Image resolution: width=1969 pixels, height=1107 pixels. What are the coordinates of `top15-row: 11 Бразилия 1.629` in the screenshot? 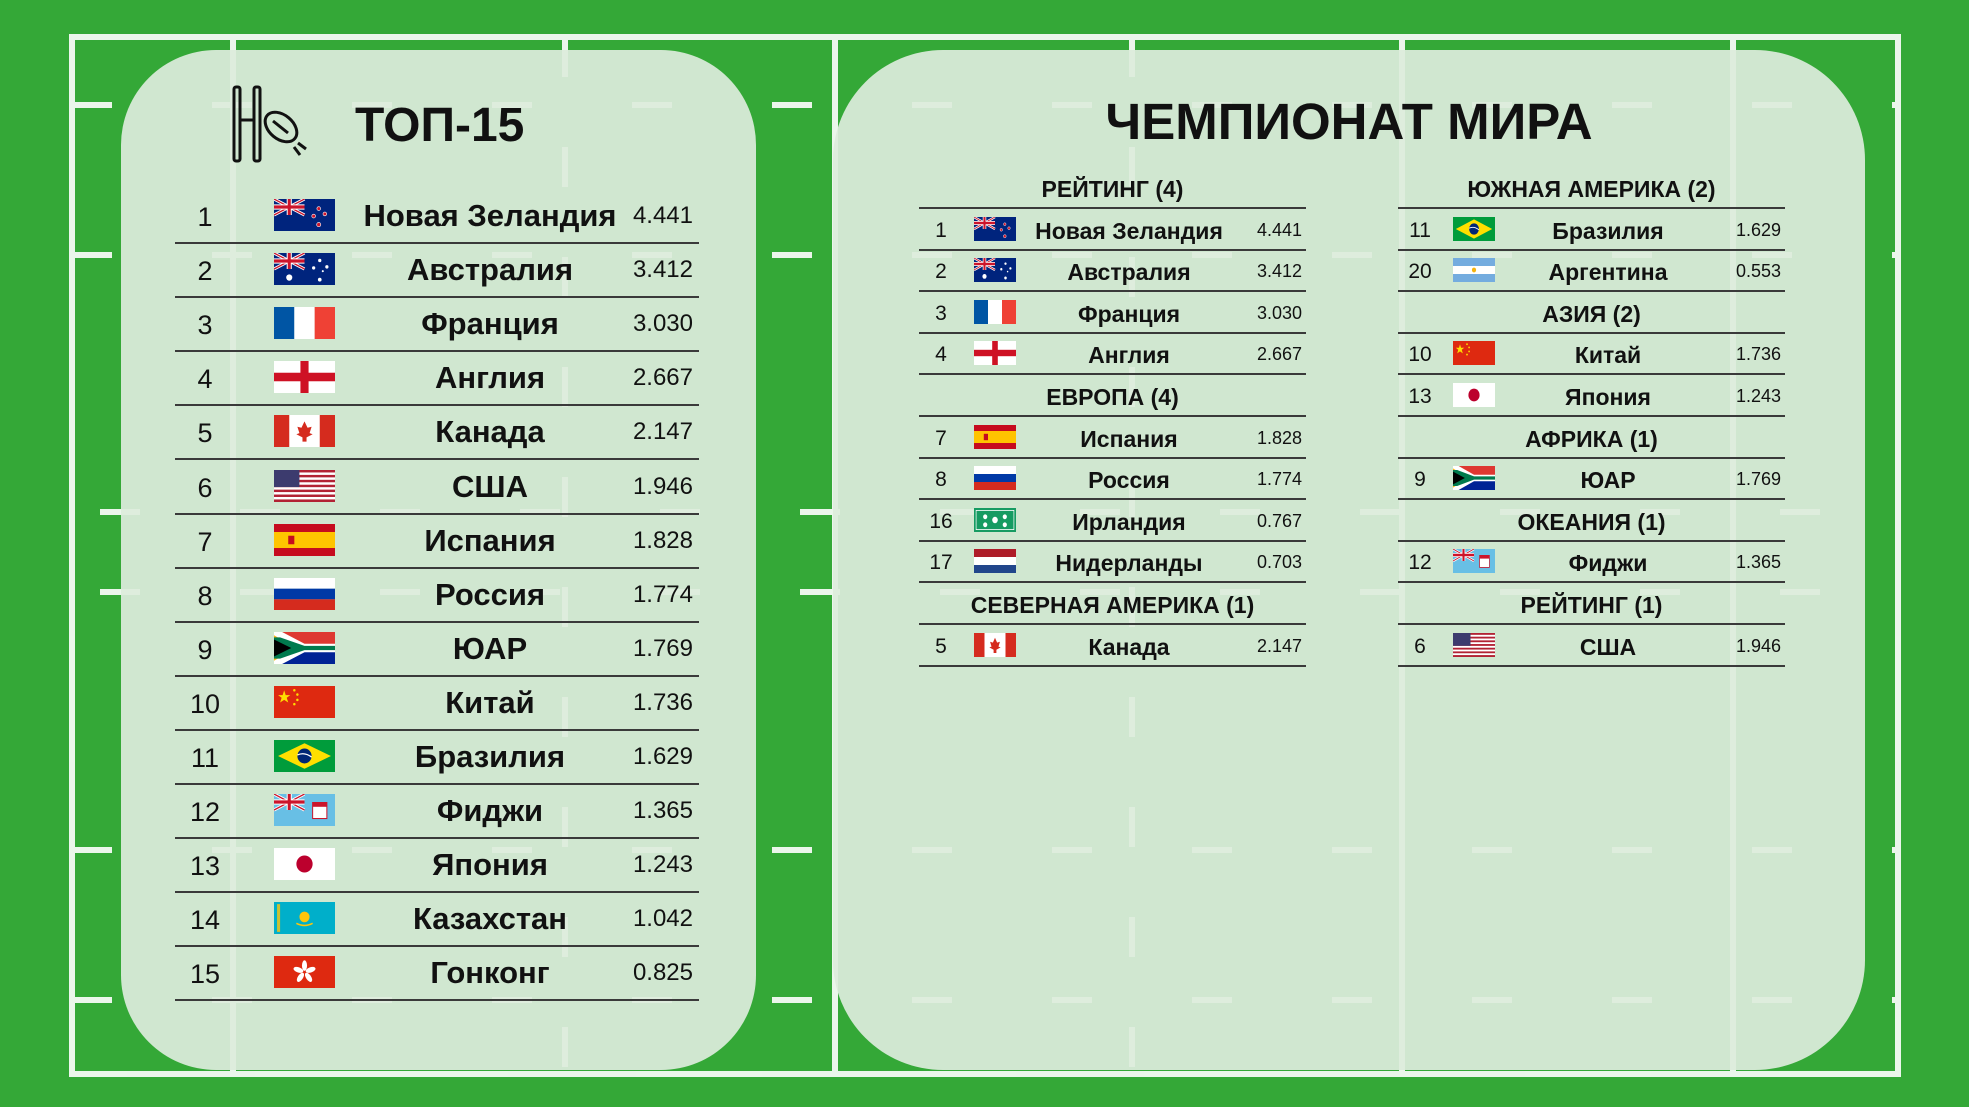 It's located at (437, 757).